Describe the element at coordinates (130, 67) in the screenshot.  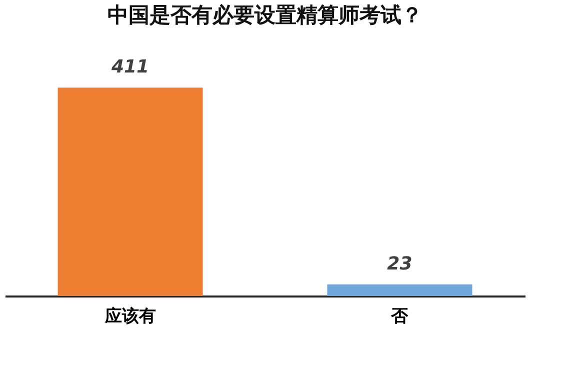
I see `data-label: 411` at that location.